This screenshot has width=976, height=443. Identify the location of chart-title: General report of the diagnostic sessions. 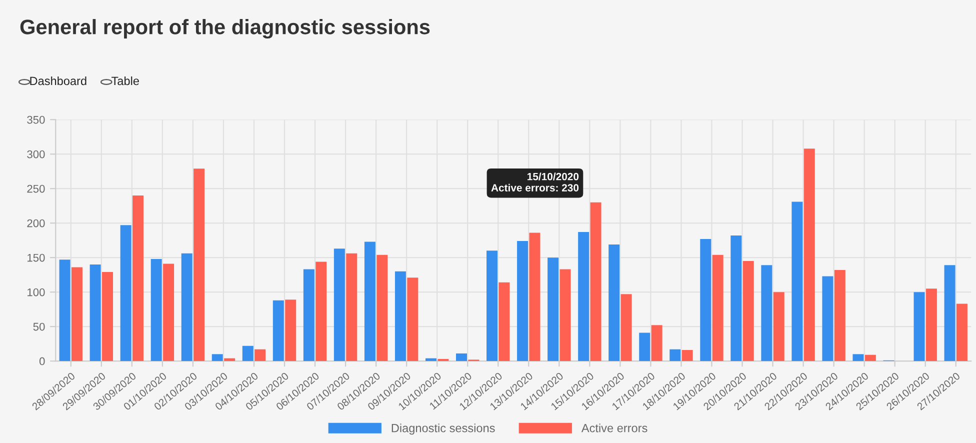
(225, 29).